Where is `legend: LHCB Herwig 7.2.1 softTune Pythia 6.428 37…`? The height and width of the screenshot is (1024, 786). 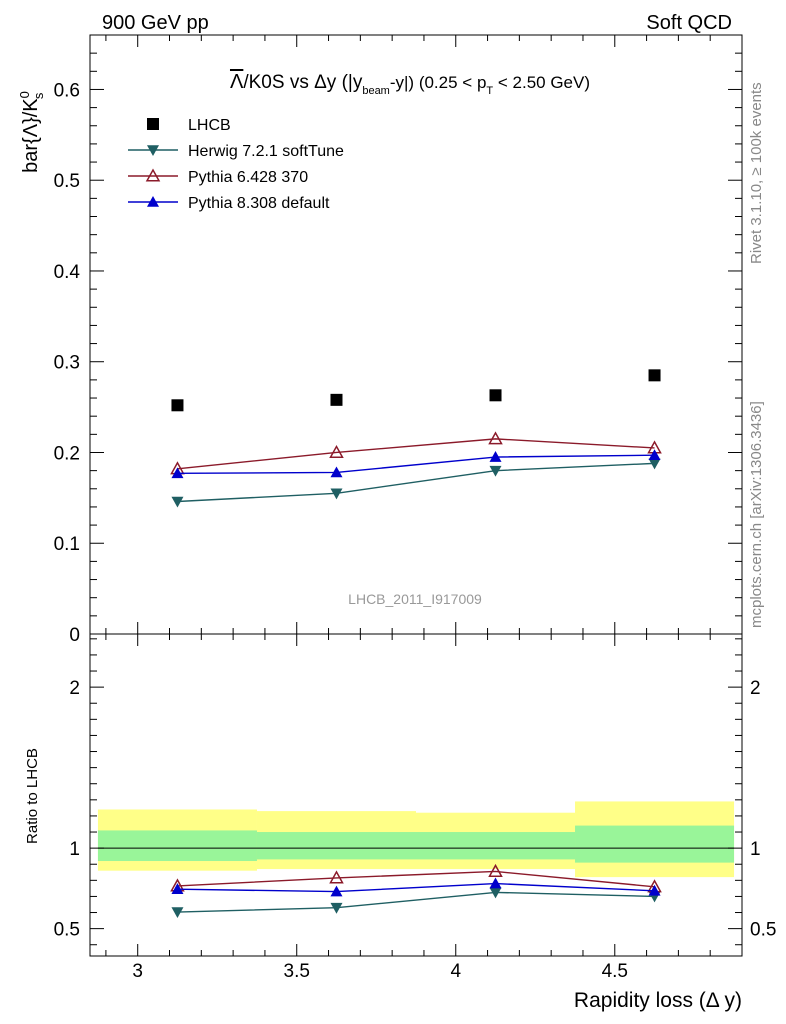 legend: LHCB Herwig 7.2.1 softTune Pythia 6.428 37… is located at coordinates (236, 164).